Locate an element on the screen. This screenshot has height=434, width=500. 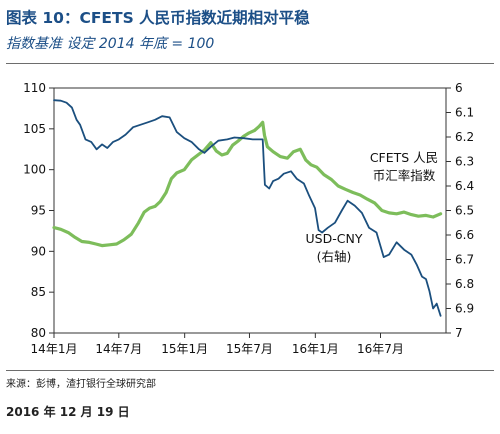
report-date: 2016 年 12 月 19 日 is located at coordinates (68, 412).